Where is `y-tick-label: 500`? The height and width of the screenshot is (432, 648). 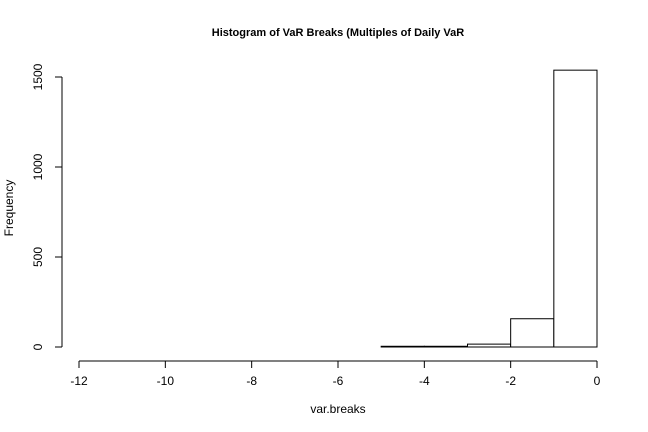
y-tick-label: 500 is located at coordinates (38, 257).